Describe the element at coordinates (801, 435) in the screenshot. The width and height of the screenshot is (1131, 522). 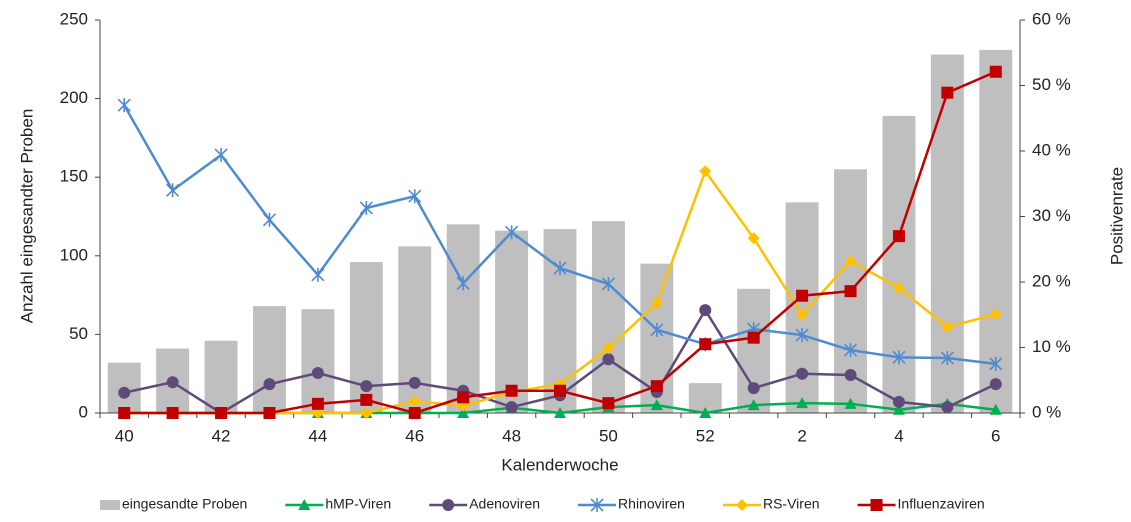
I see `x-tick-label: 2` at that location.